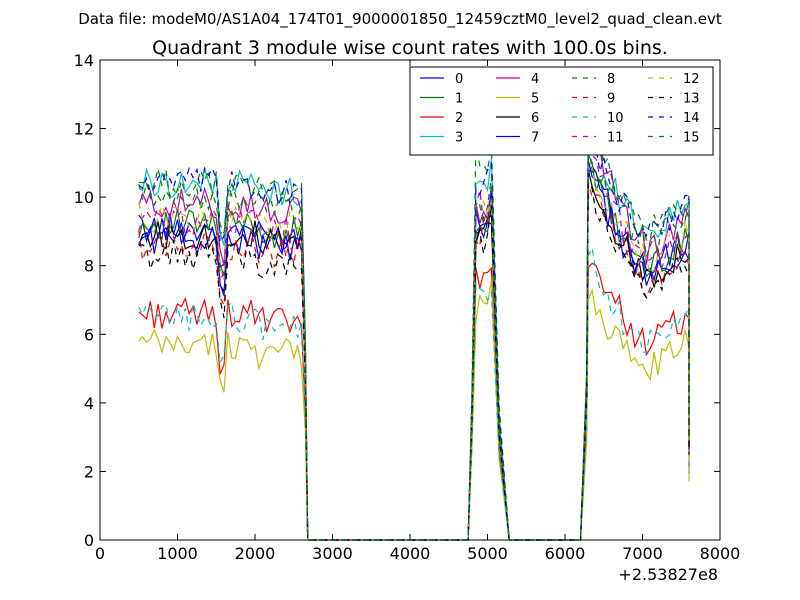 This screenshot has height=600, width=800. I want to click on x-tick-label: 7000, so click(642, 553).